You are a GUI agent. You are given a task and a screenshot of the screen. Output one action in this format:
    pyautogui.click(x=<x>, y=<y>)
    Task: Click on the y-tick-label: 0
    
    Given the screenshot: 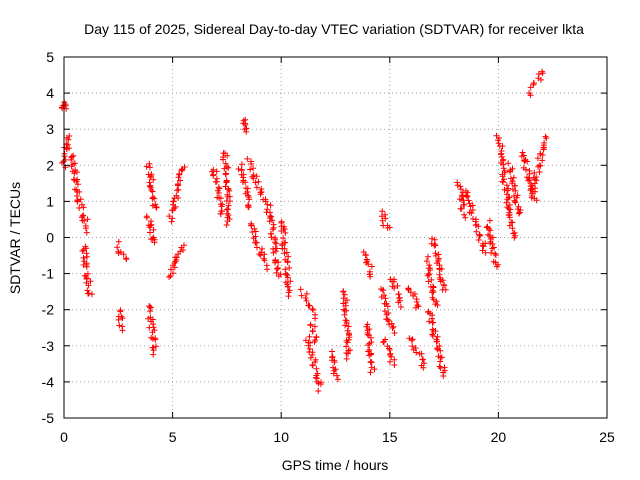 What is the action you would take?
    pyautogui.click(x=50, y=238)
    